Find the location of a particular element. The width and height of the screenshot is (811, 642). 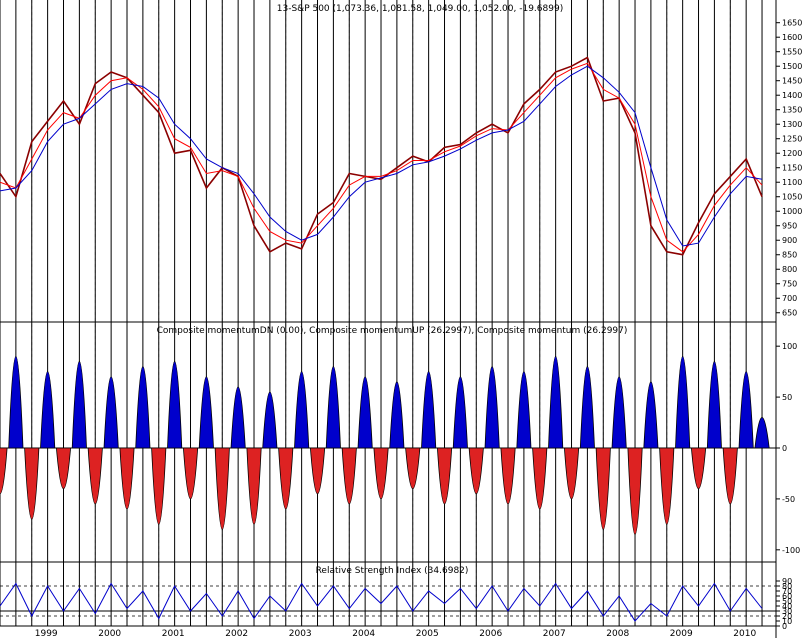

y-tick-label: 1350 is located at coordinates (792, 110).